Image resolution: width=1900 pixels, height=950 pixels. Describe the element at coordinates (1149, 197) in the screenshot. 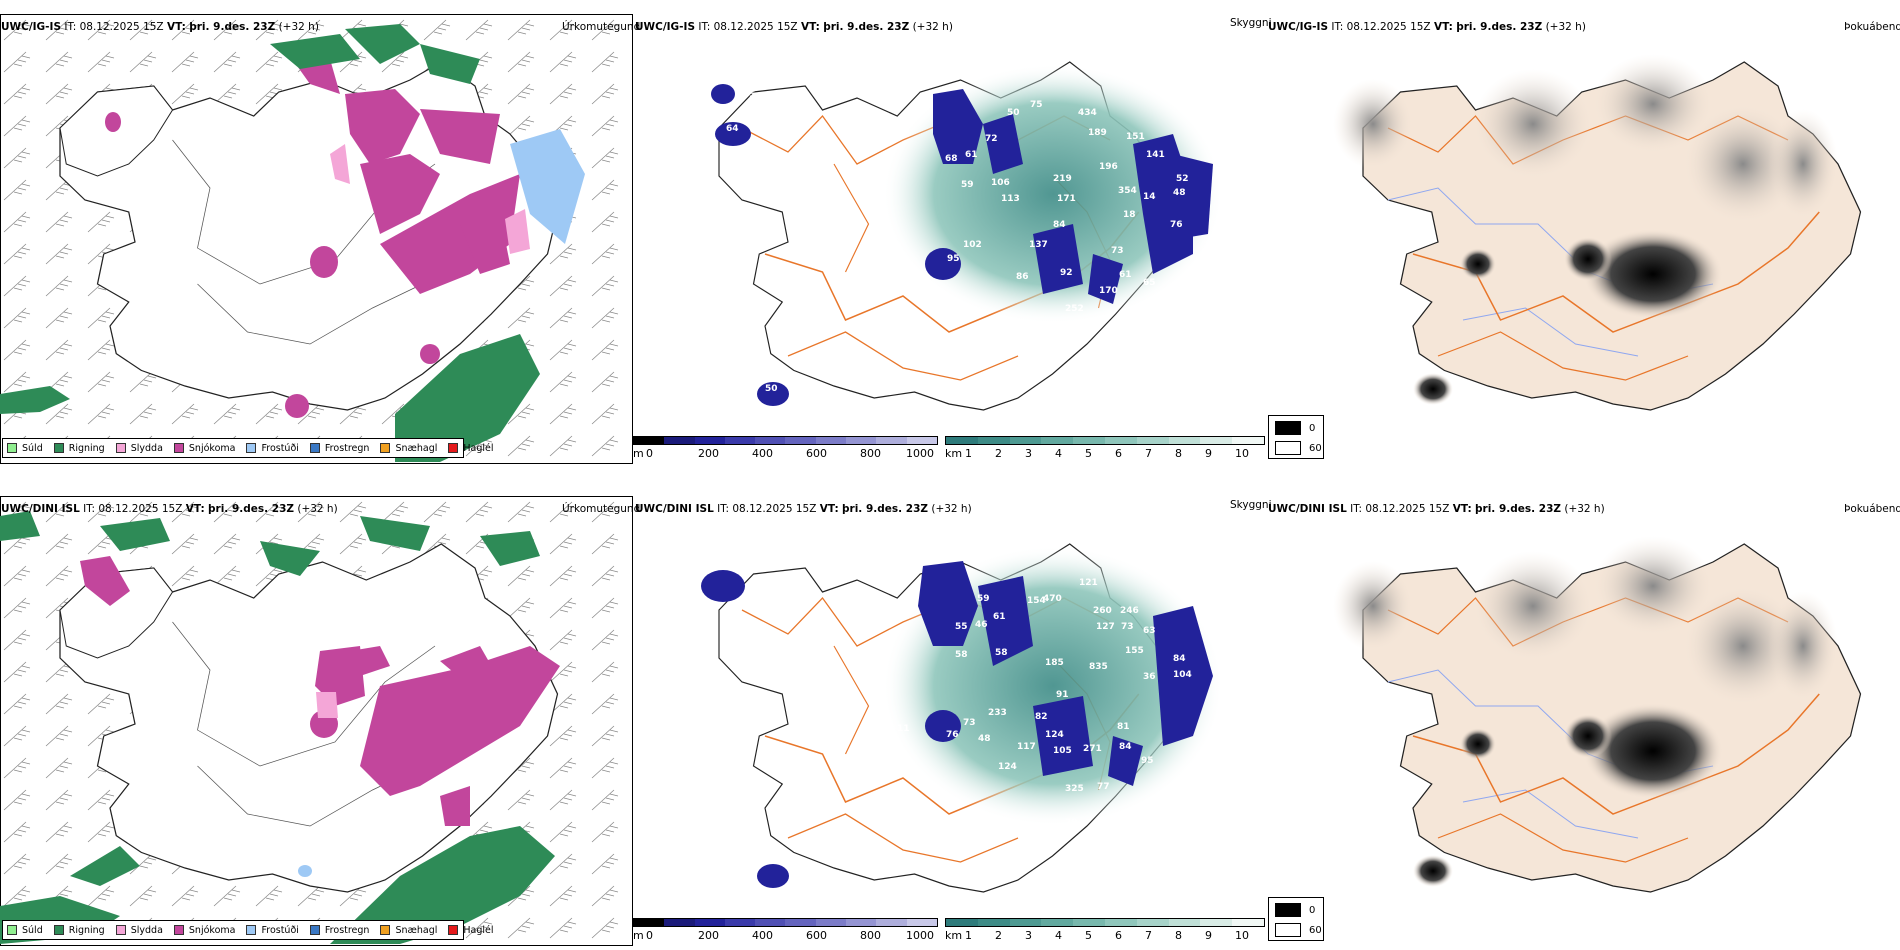

I see `vis-value: 14` at that location.